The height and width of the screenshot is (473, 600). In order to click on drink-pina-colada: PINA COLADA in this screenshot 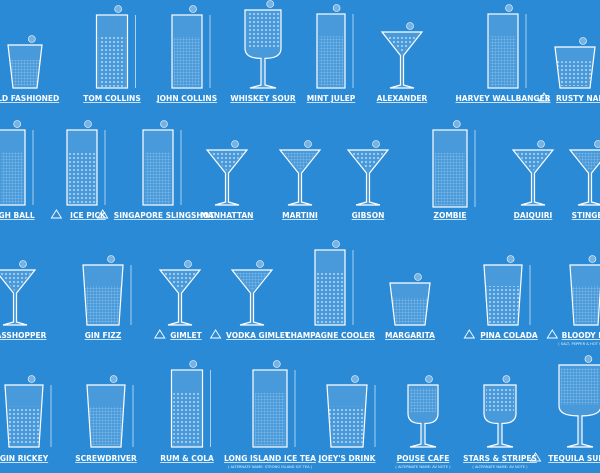, I will do `click(500, 297)`.